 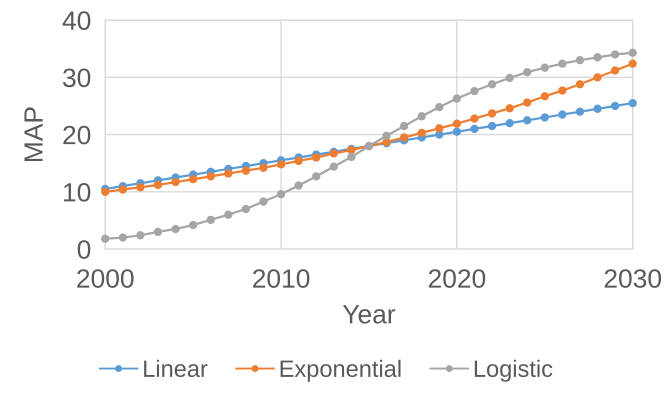 I want to click on y-tick-label: 20, so click(x=76, y=135).